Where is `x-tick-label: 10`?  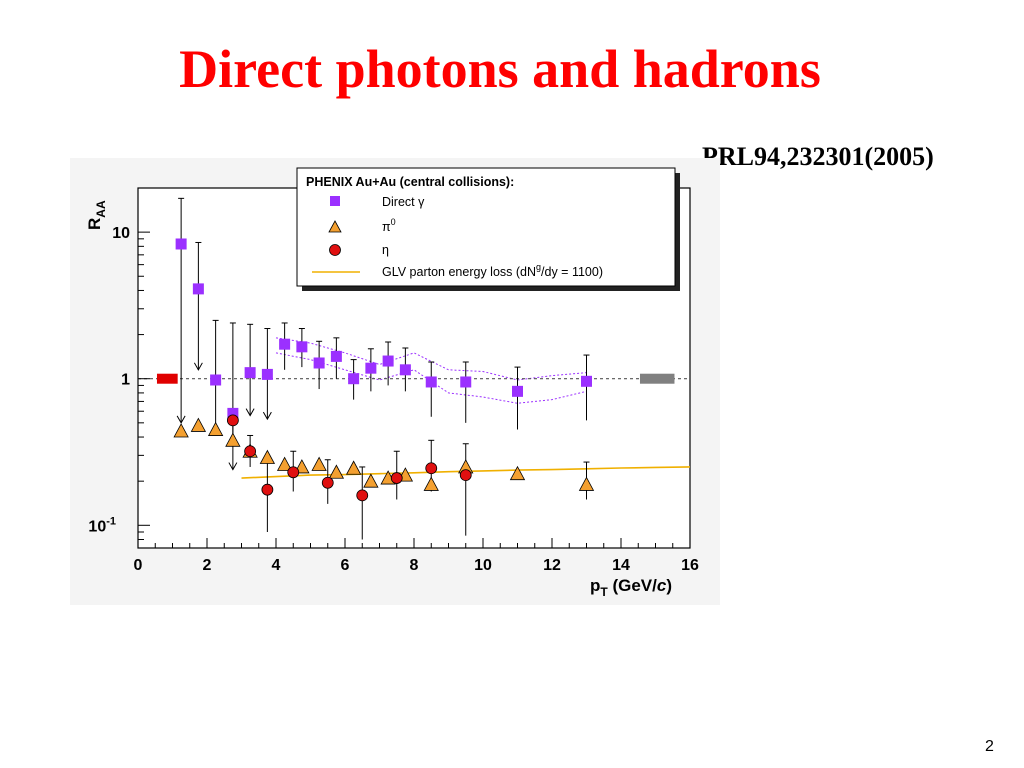
x-tick-label: 10 is located at coordinates (483, 565).